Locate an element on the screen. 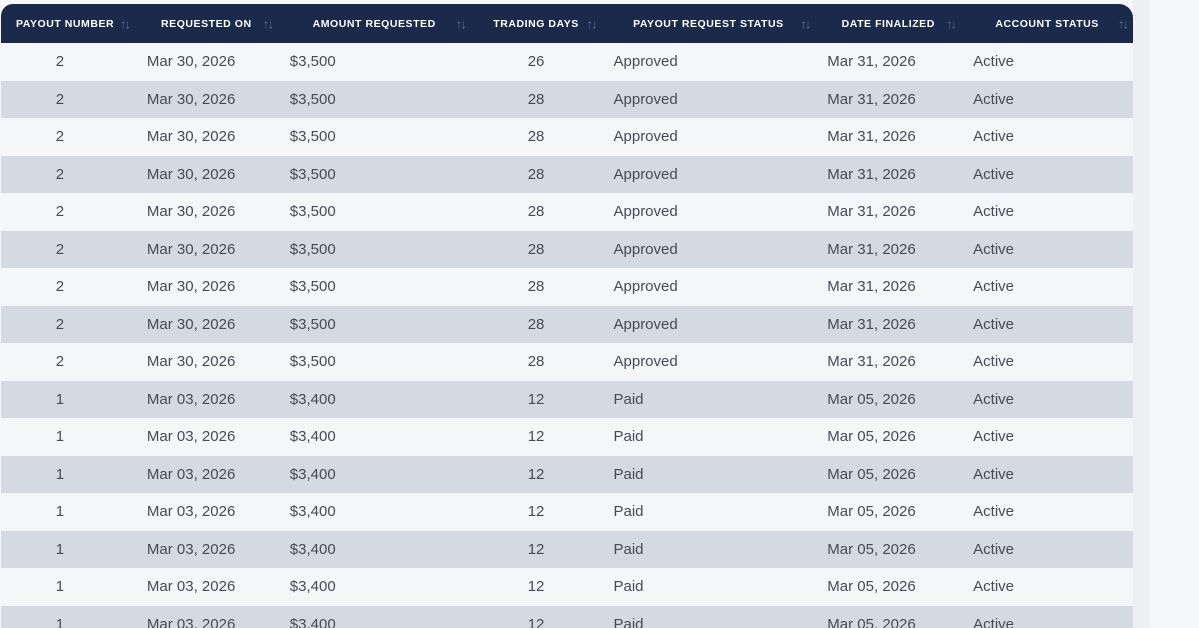 The width and height of the screenshot is (1199, 628). column-header-date-finalized: DATE FINALIZED ↑↓ is located at coordinates (888, 23).